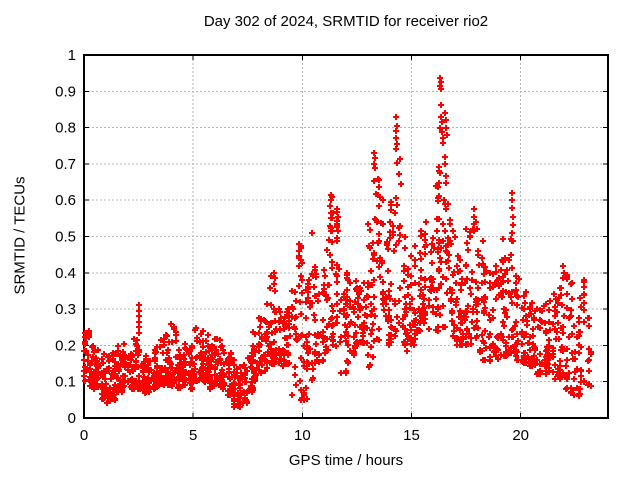 The height and width of the screenshot is (480, 640). What do you see at coordinates (411, 435) in the screenshot?
I see `x-tick-label: 15` at bounding box center [411, 435].